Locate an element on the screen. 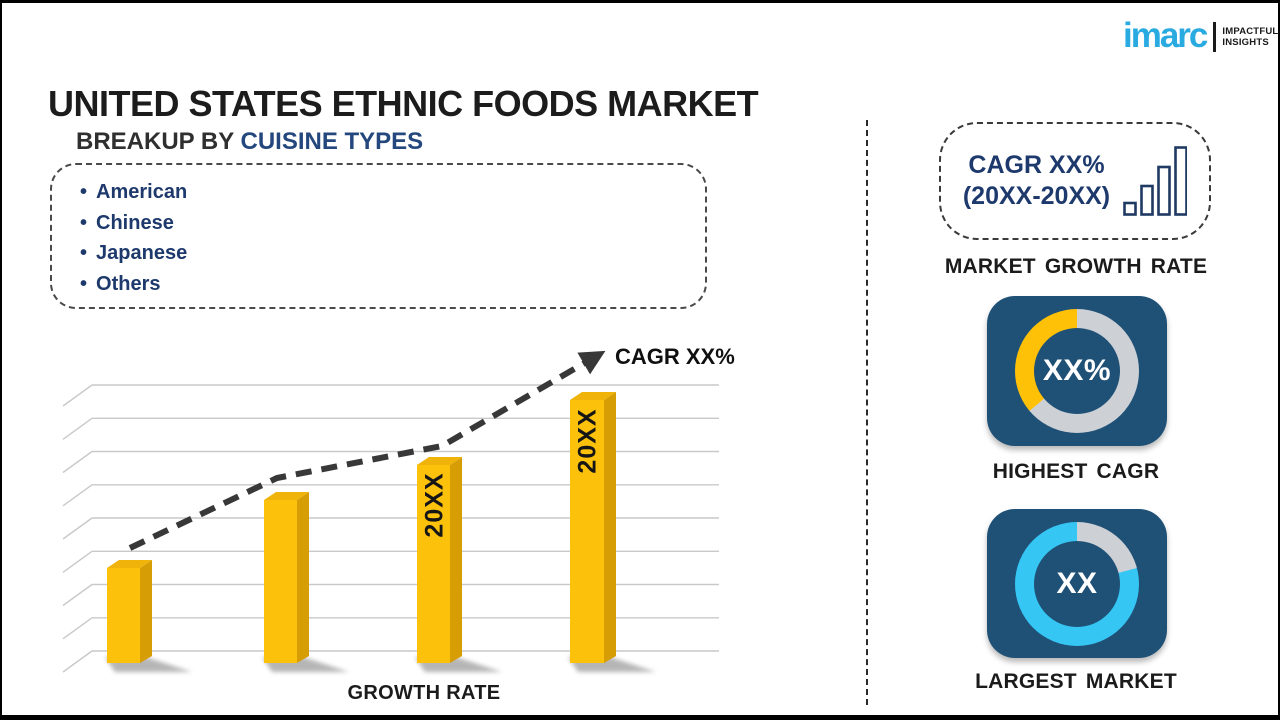 This screenshot has width=1280, height=720. imarc-logo-wordmark: imarc is located at coordinates (1165, 35).